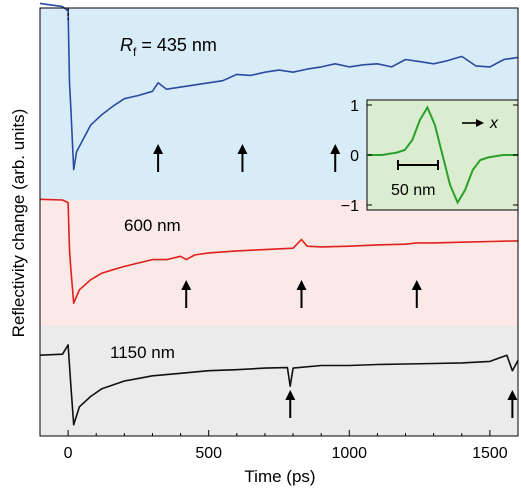 The image size is (521, 490). I want to click on label-value: = 435 nm, so click(176, 45).